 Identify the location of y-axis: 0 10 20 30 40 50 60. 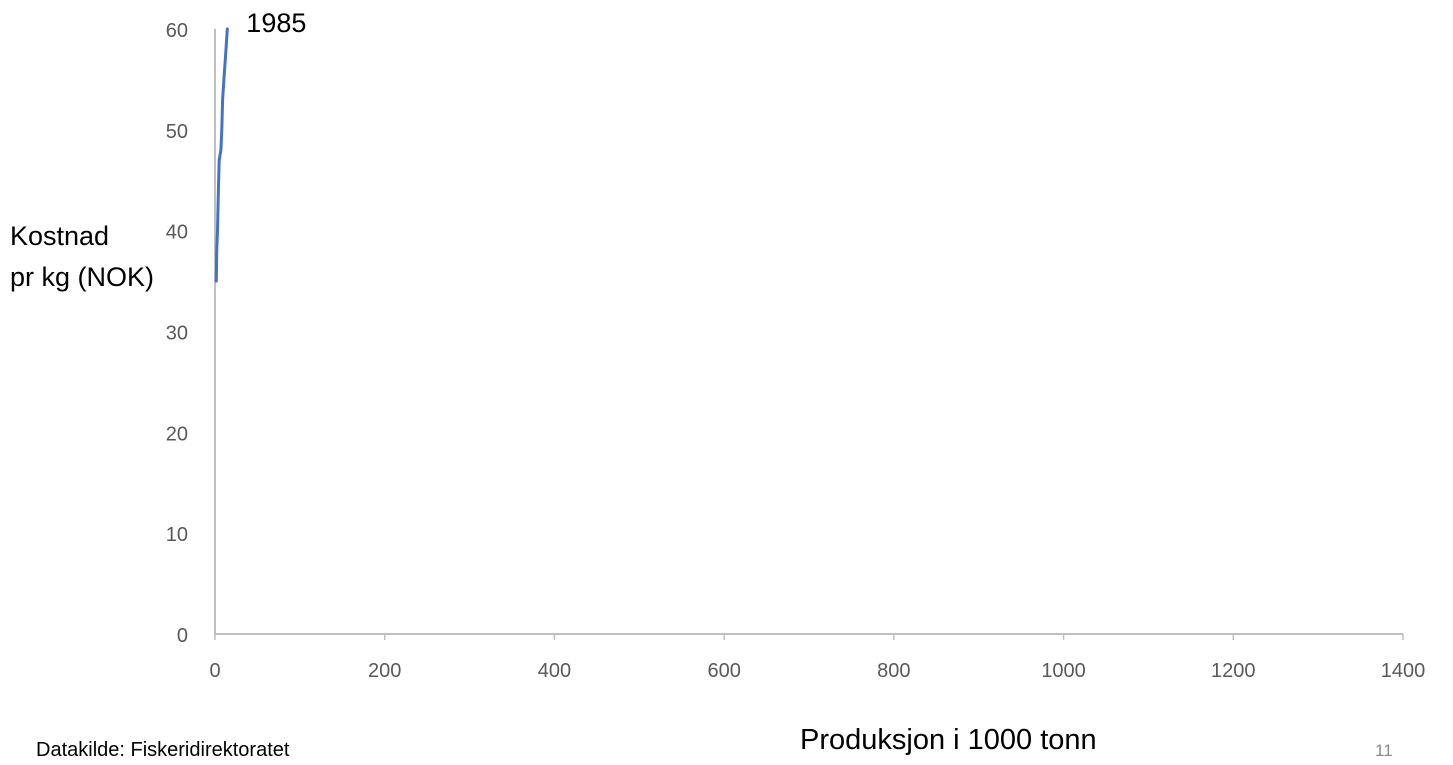
(191, 333).